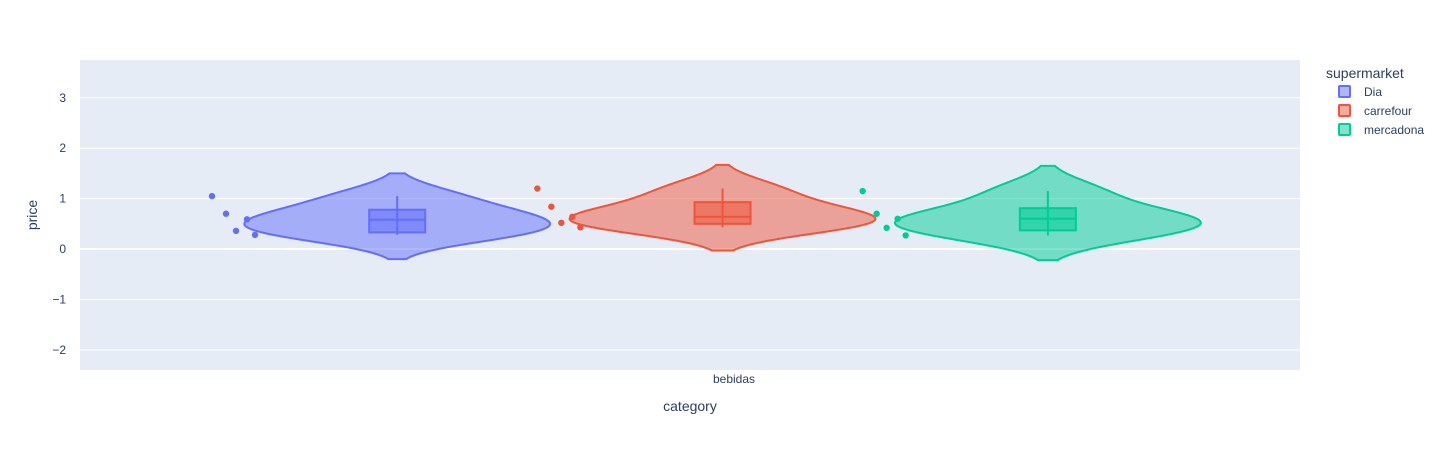 The width and height of the screenshot is (1448, 450). Describe the element at coordinates (690, 406) in the screenshot. I see `x-axis-title: category` at that location.